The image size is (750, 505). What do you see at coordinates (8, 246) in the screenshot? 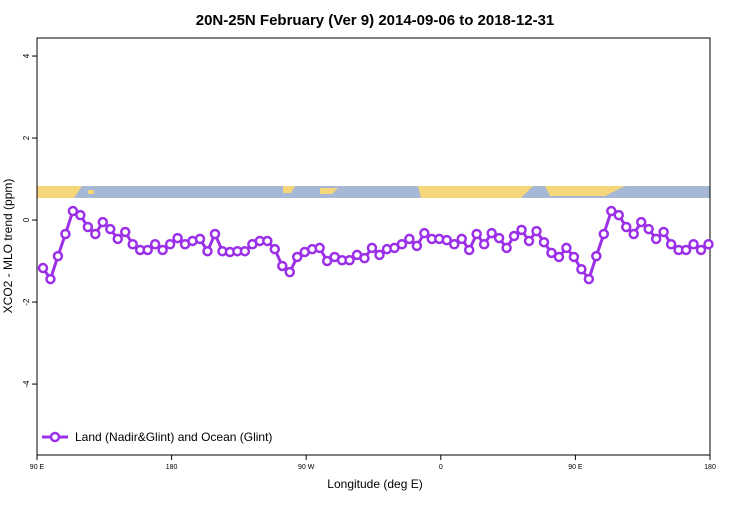
I see `y-axis-label: XCO2 - MLO trend (ppm)` at bounding box center [8, 246].